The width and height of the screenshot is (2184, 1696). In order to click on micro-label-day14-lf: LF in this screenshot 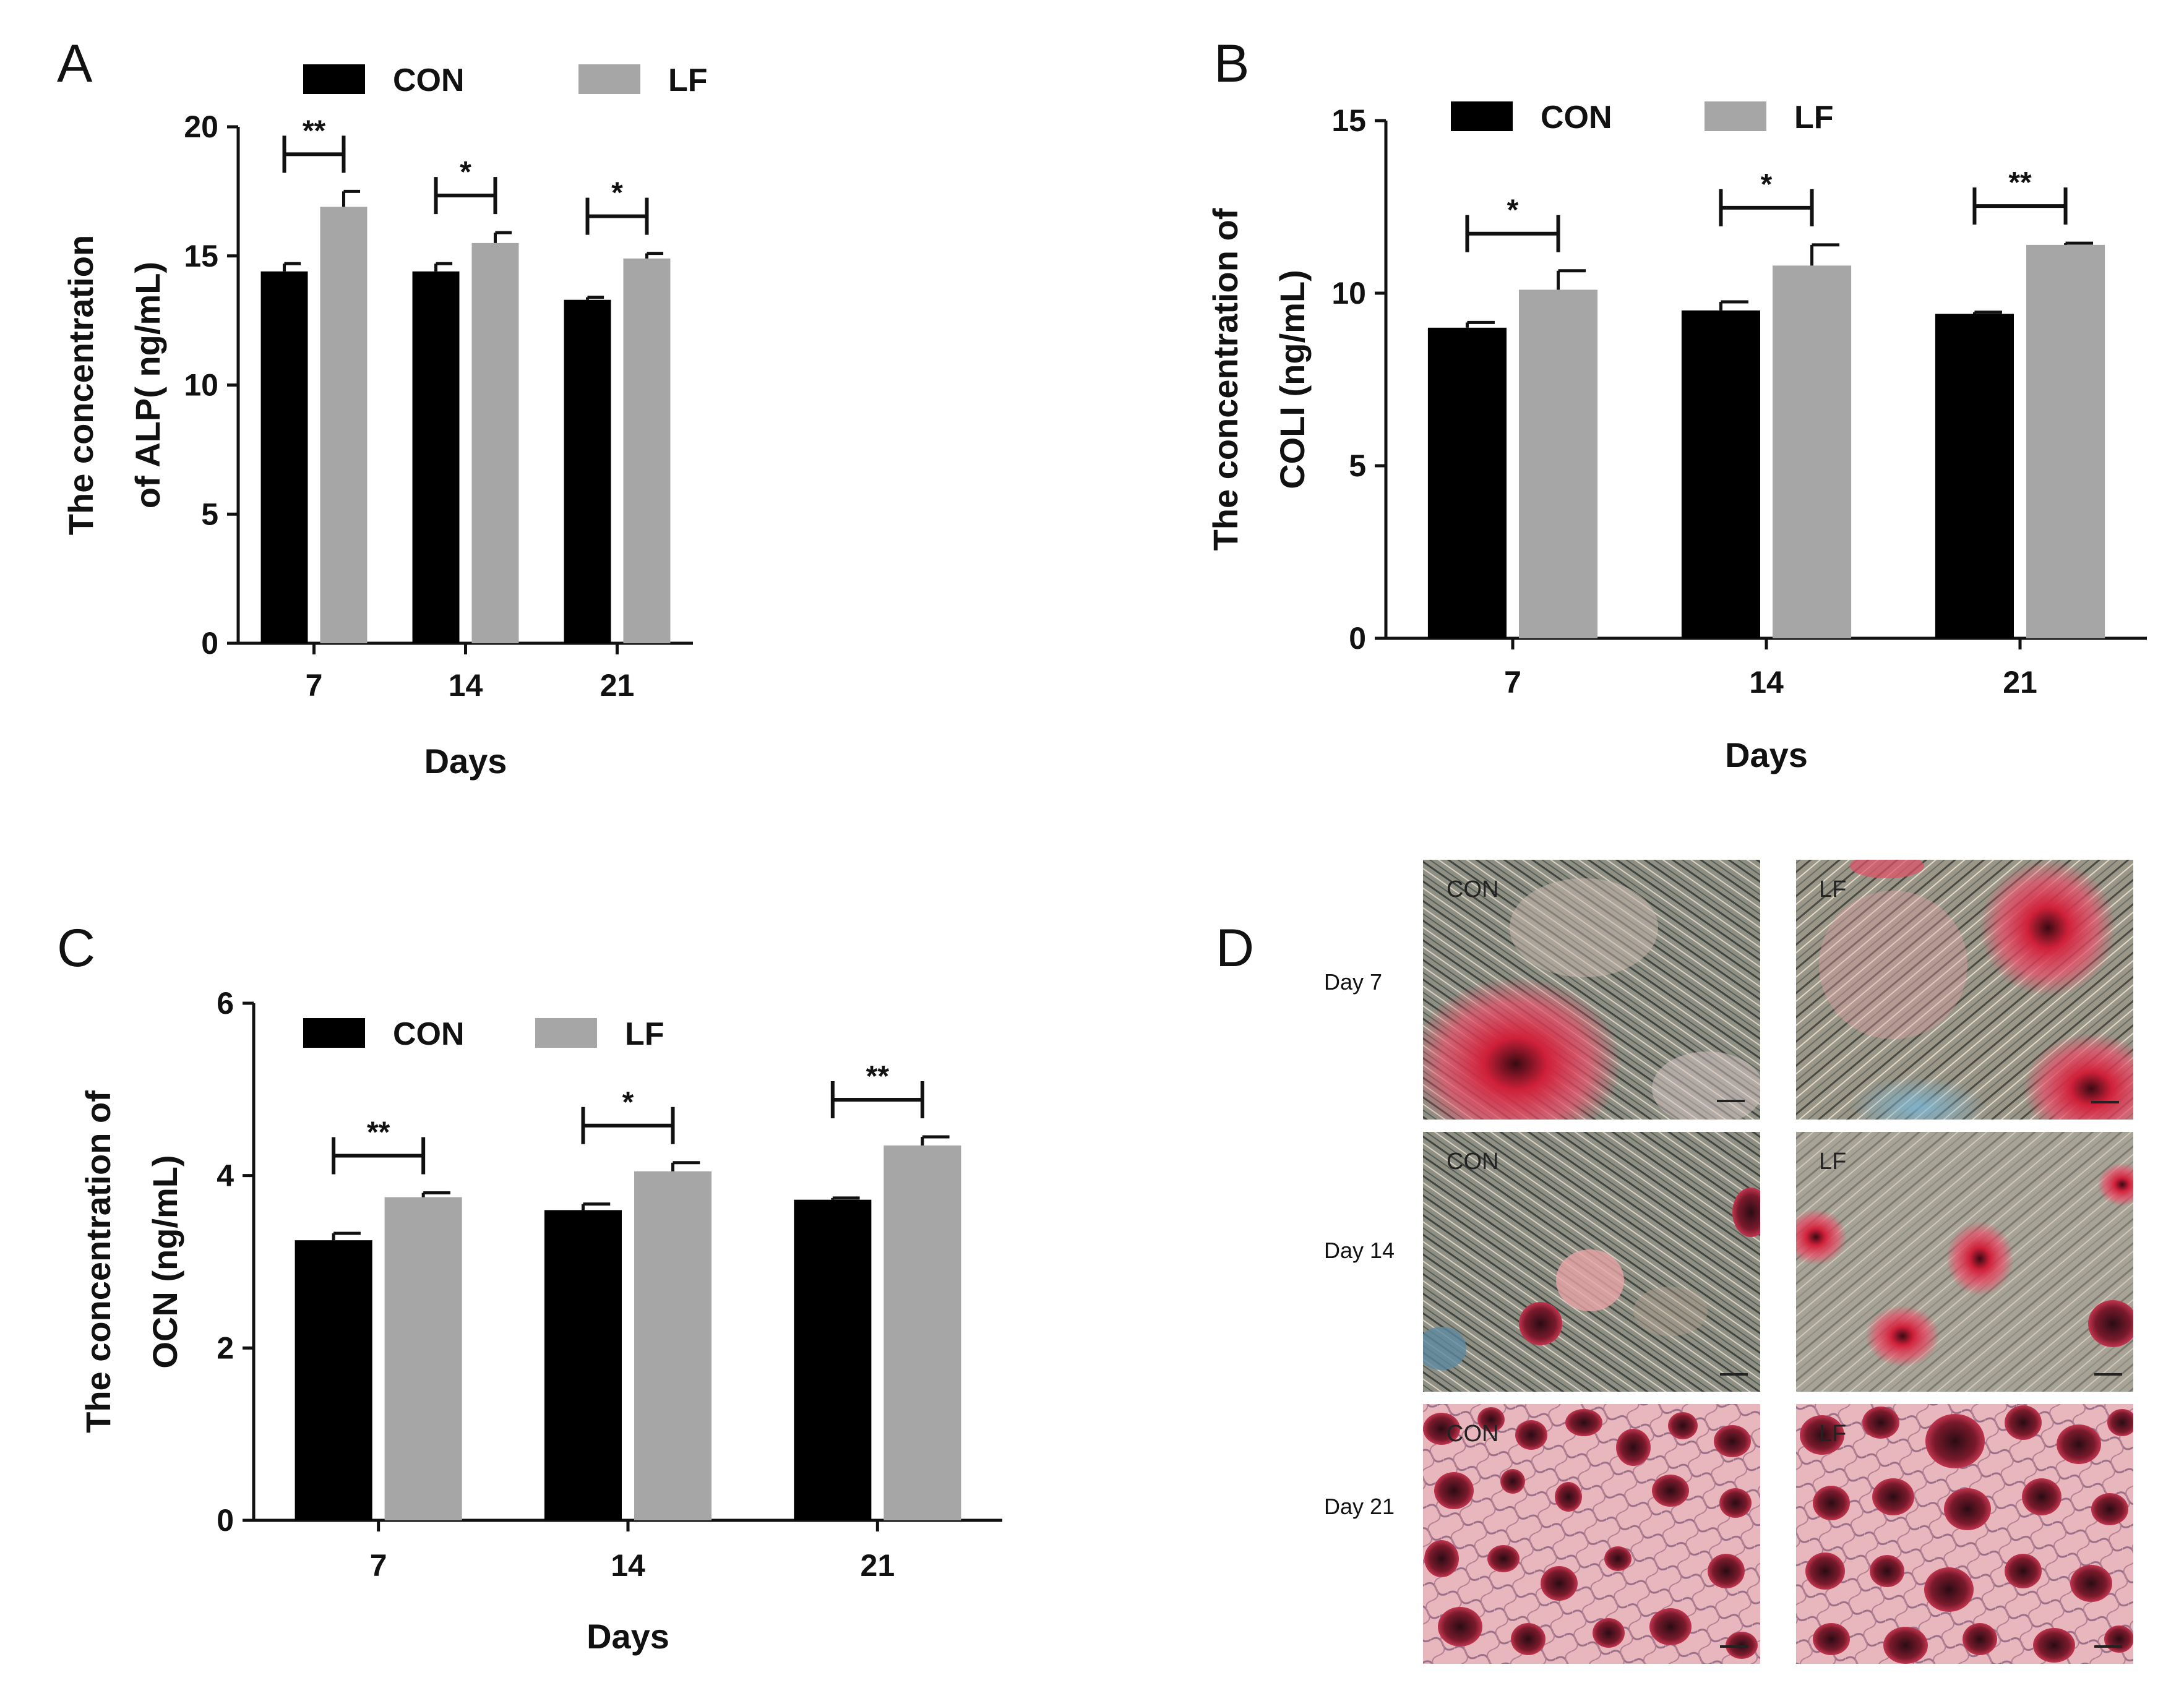, I will do `click(1832, 1162)`.